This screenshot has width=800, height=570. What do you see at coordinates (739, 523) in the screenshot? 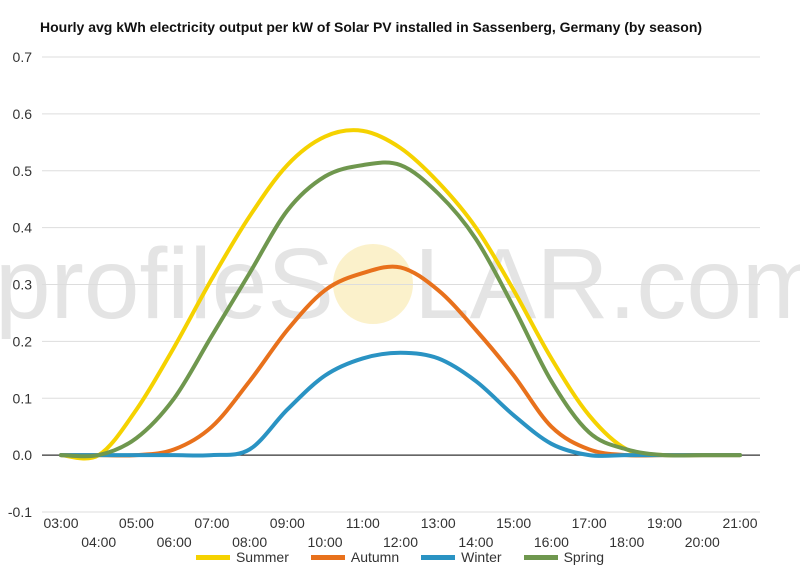
I see `x-tick-label: 21:00` at bounding box center [739, 523].